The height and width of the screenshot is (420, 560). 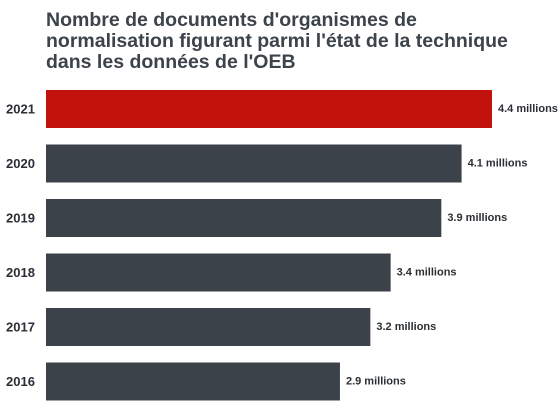 I want to click on bar-2017, so click(x=208, y=327).